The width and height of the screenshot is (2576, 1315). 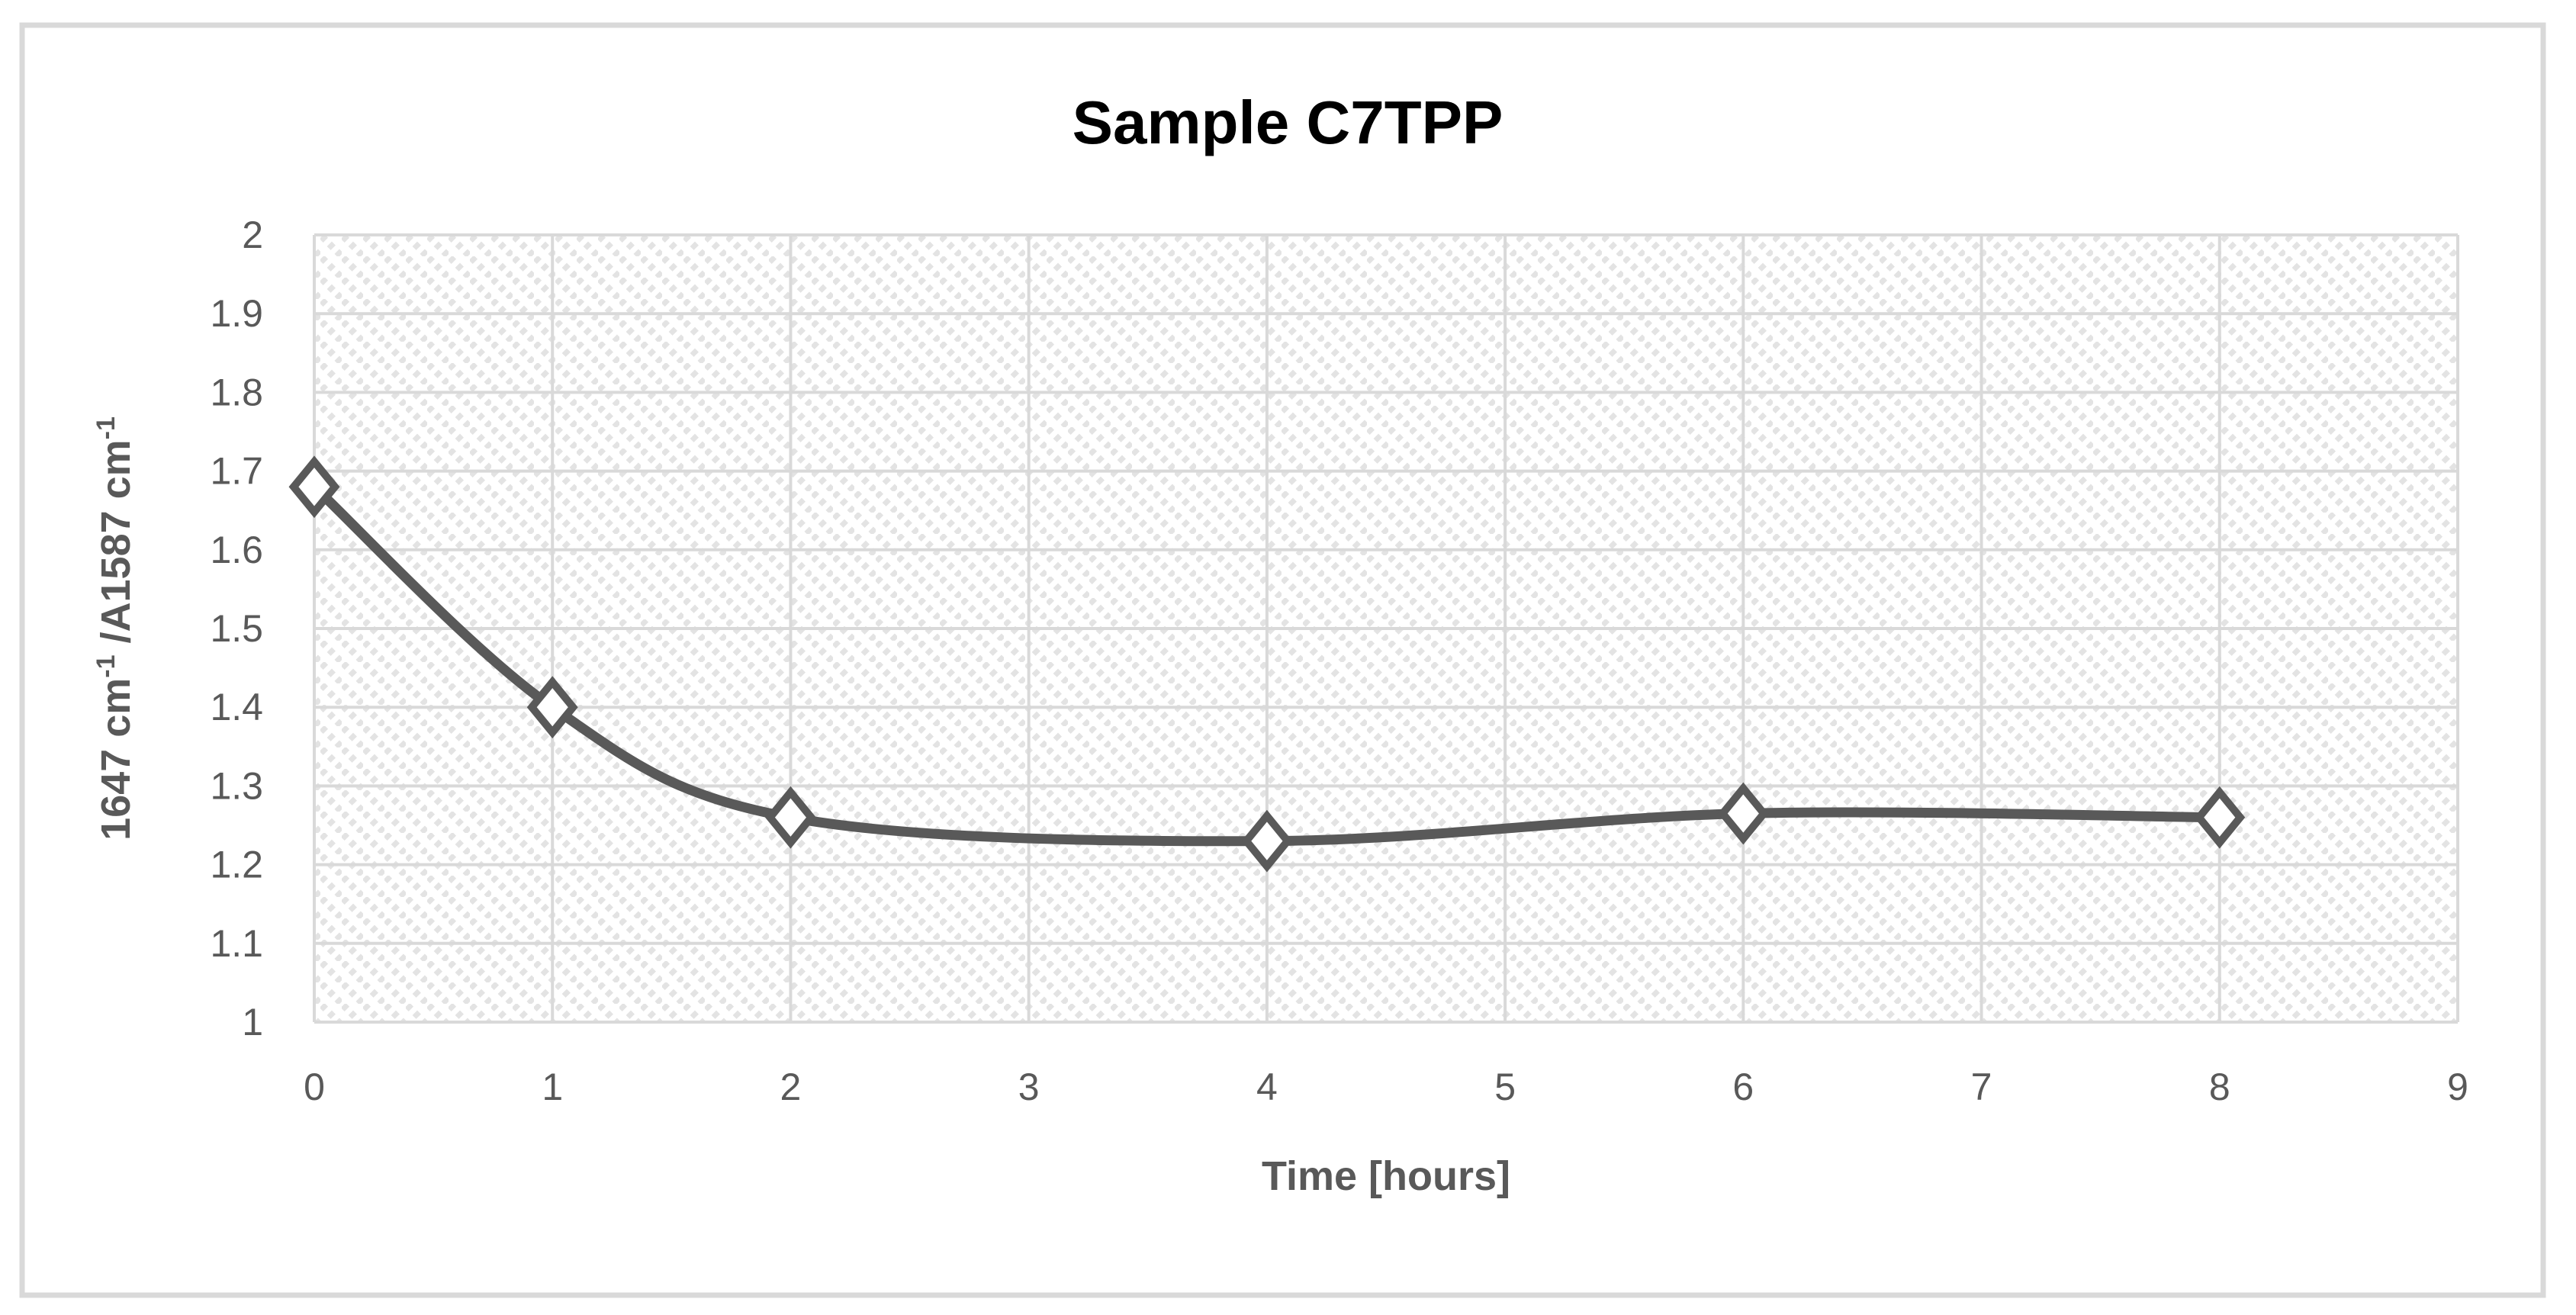 What do you see at coordinates (252, 1022) in the screenshot?
I see `y-tick-label: 1` at bounding box center [252, 1022].